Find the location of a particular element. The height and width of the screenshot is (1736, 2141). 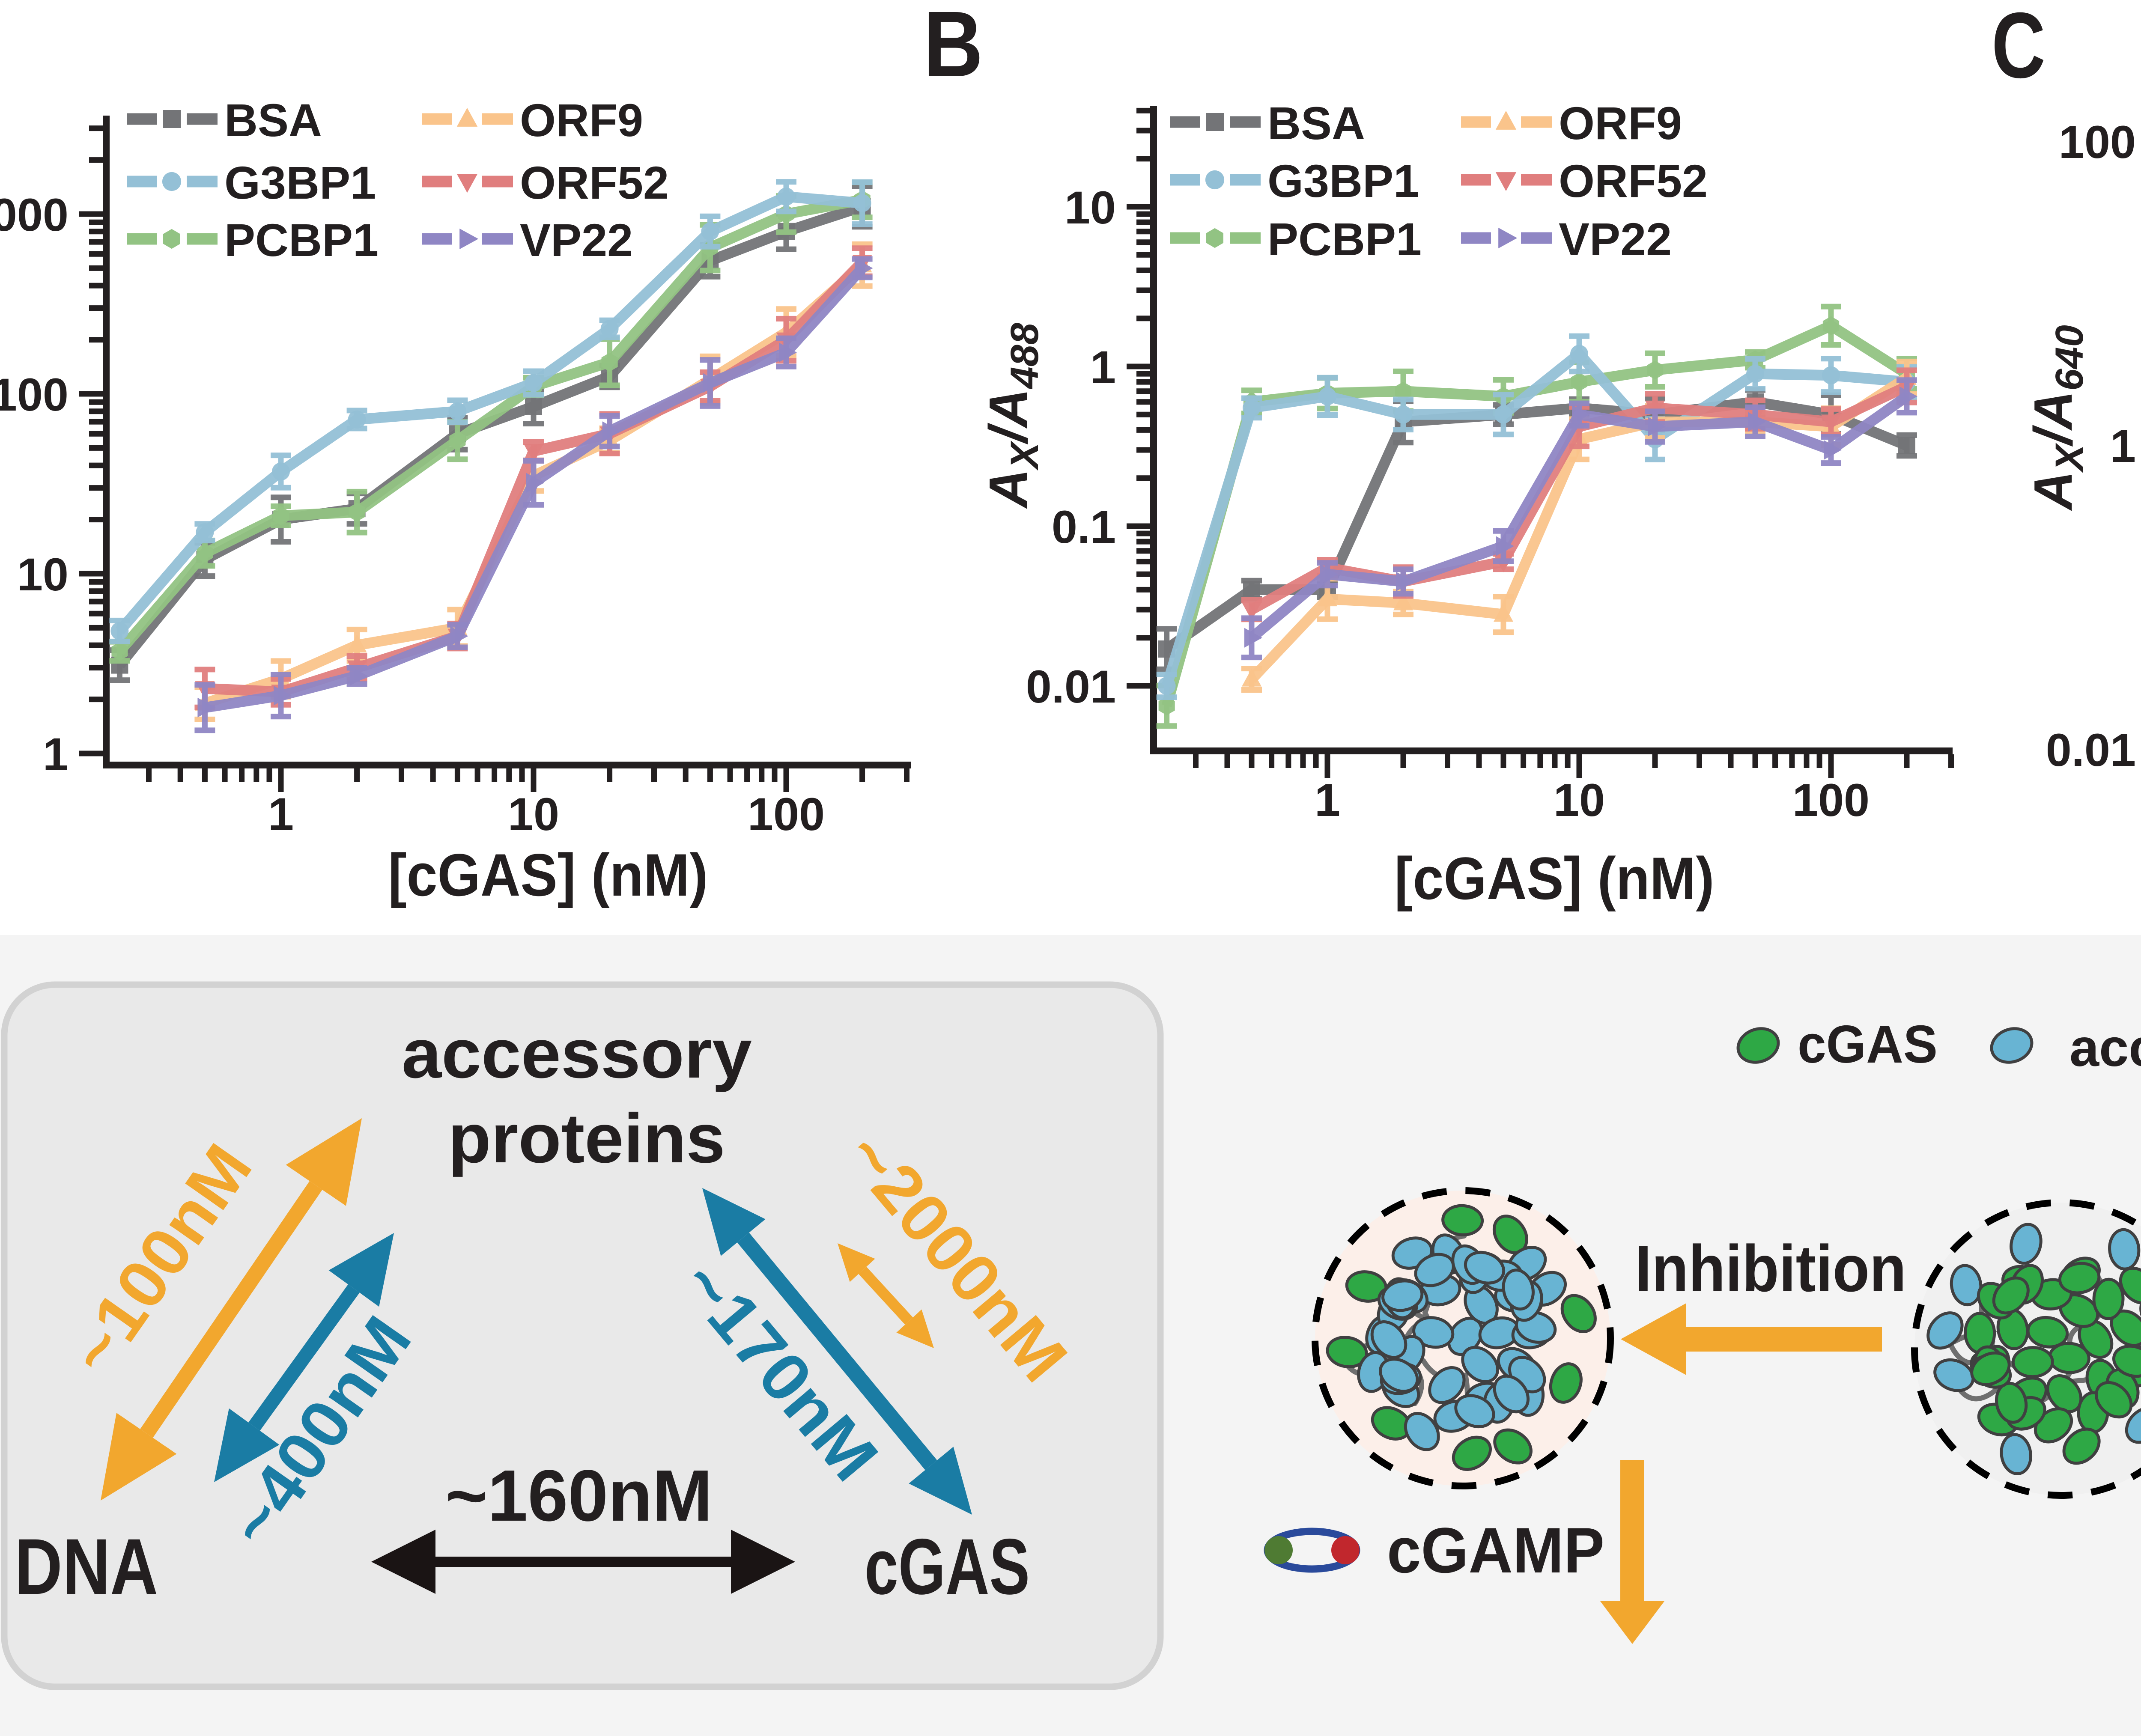

svg-text: ~160nM is located at coordinates (579, 1495).